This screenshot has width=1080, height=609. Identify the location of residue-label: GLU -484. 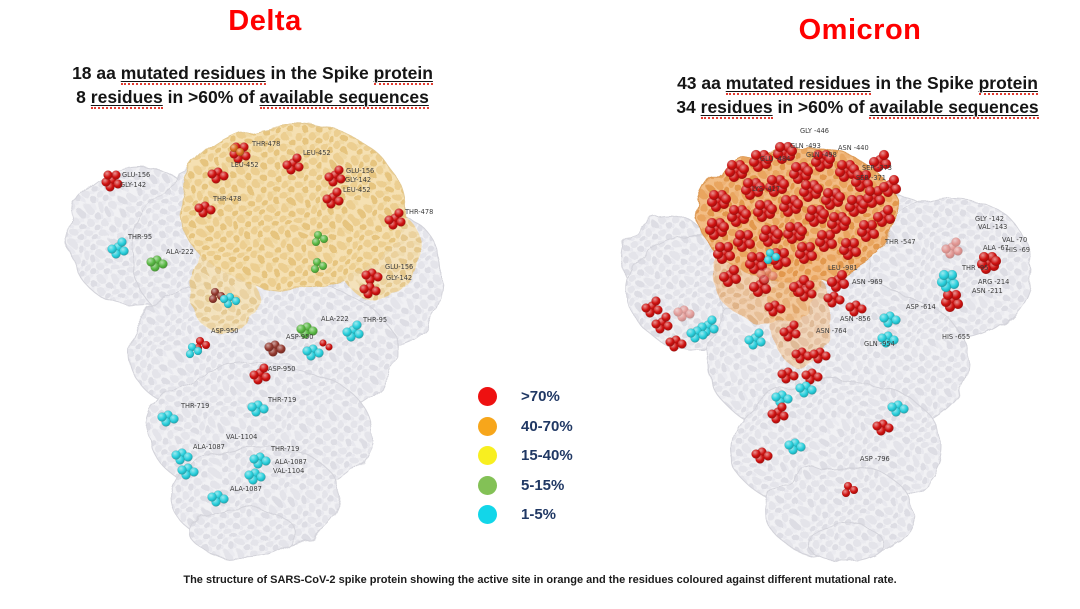
(775, 159).